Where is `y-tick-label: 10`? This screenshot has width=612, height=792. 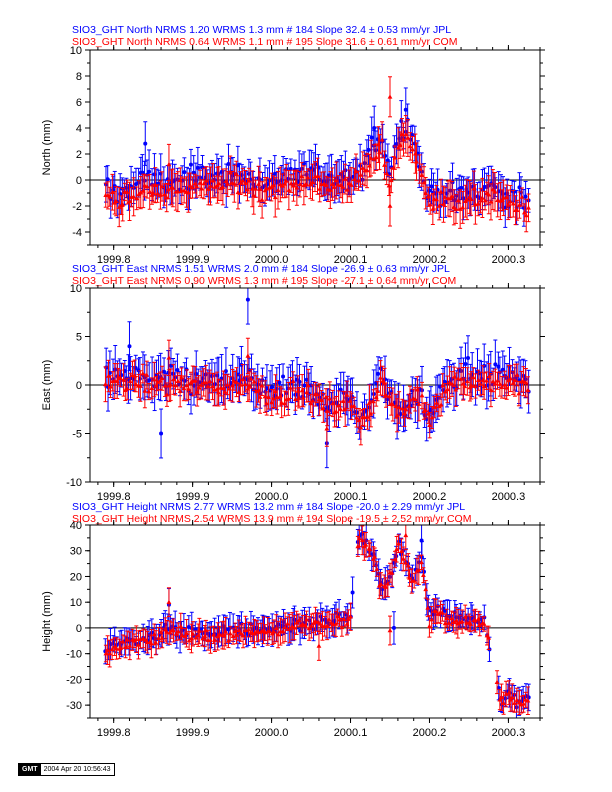 y-tick-label: 10 is located at coordinates (76, 289).